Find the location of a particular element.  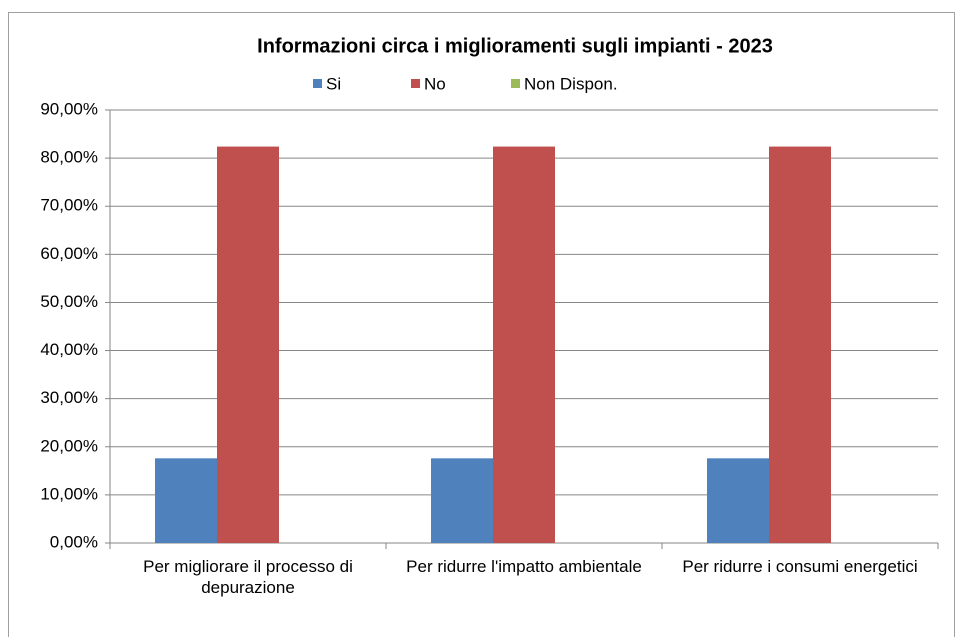

y-tick-label: 50,00% is located at coordinates (69, 301).